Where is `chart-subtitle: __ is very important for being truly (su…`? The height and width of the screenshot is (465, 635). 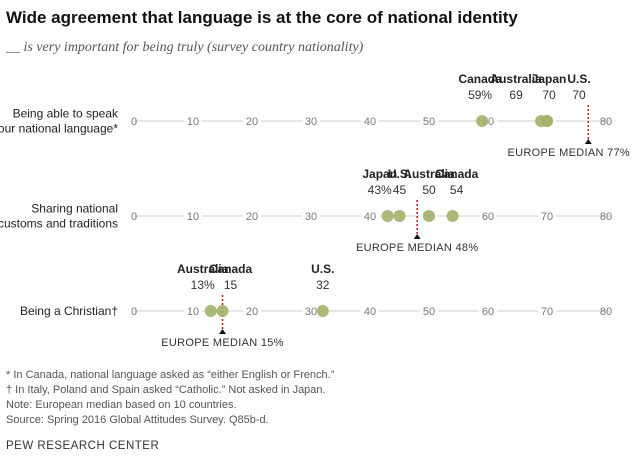
chart-subtitle: __ is very important for being truly (su… is located at coordinates (185, 47).